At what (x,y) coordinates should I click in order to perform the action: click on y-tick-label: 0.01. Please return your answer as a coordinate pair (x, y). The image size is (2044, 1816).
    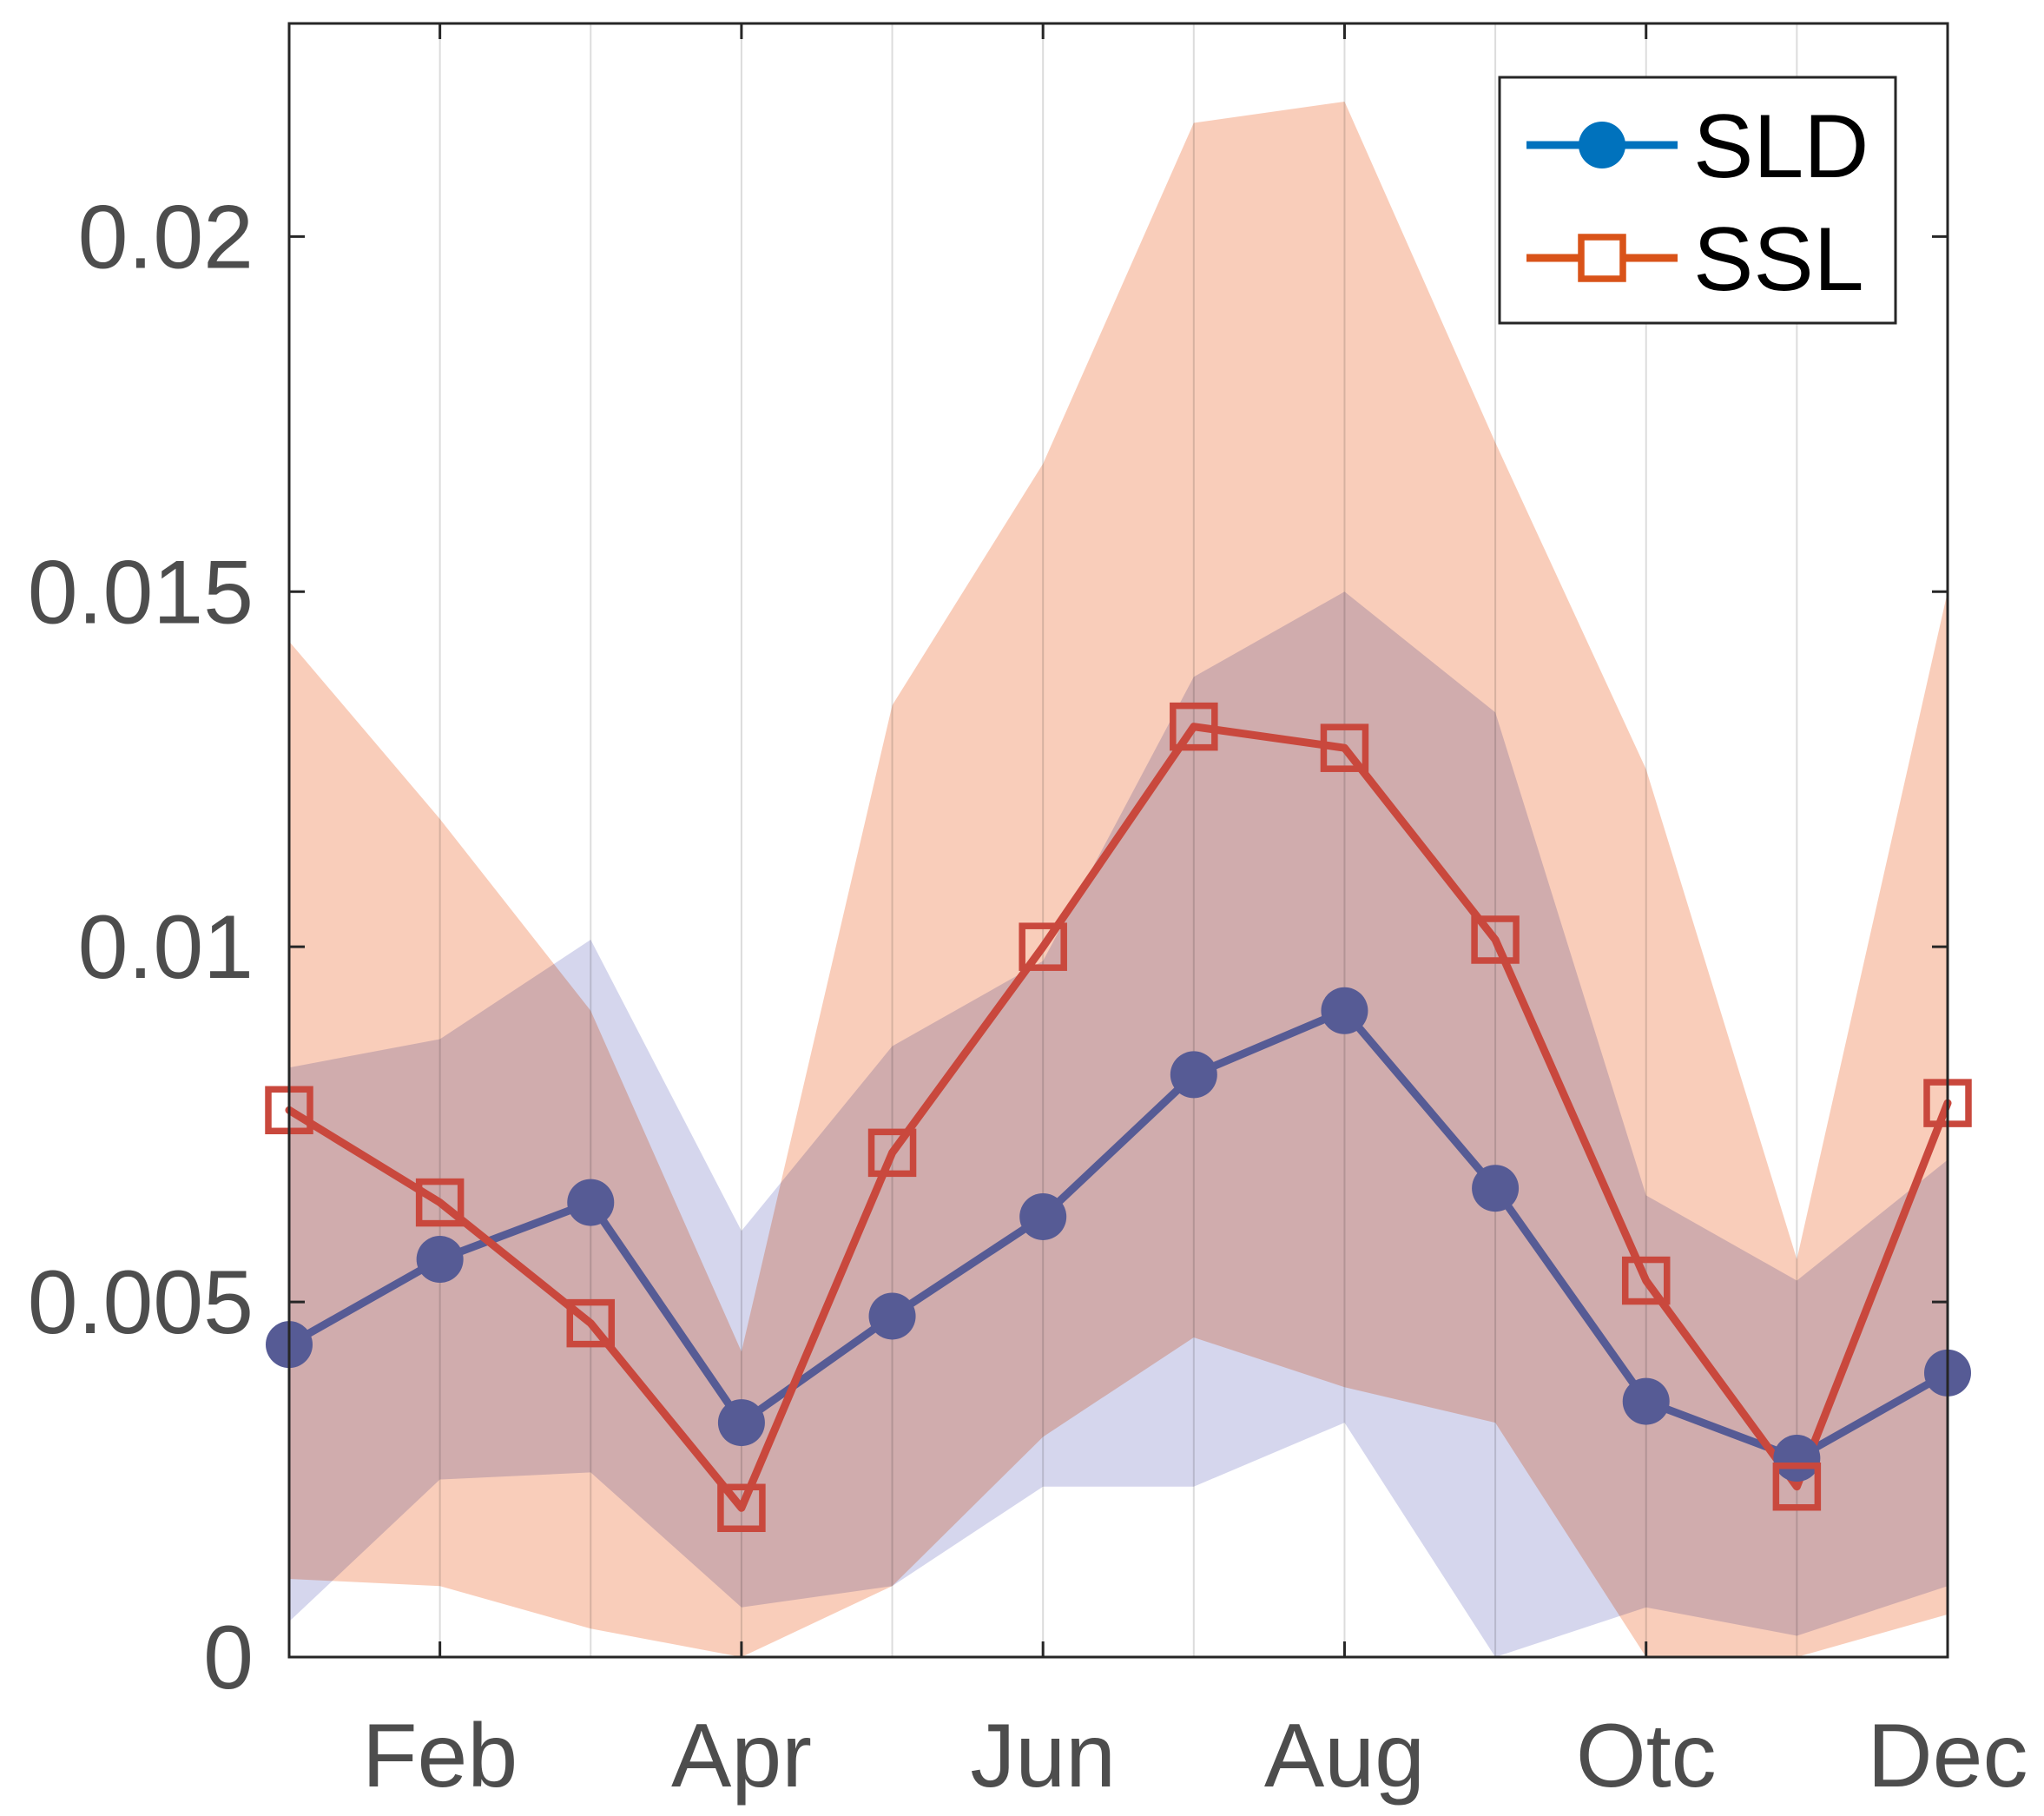
    Looking at the image, I should click on (166, 947).